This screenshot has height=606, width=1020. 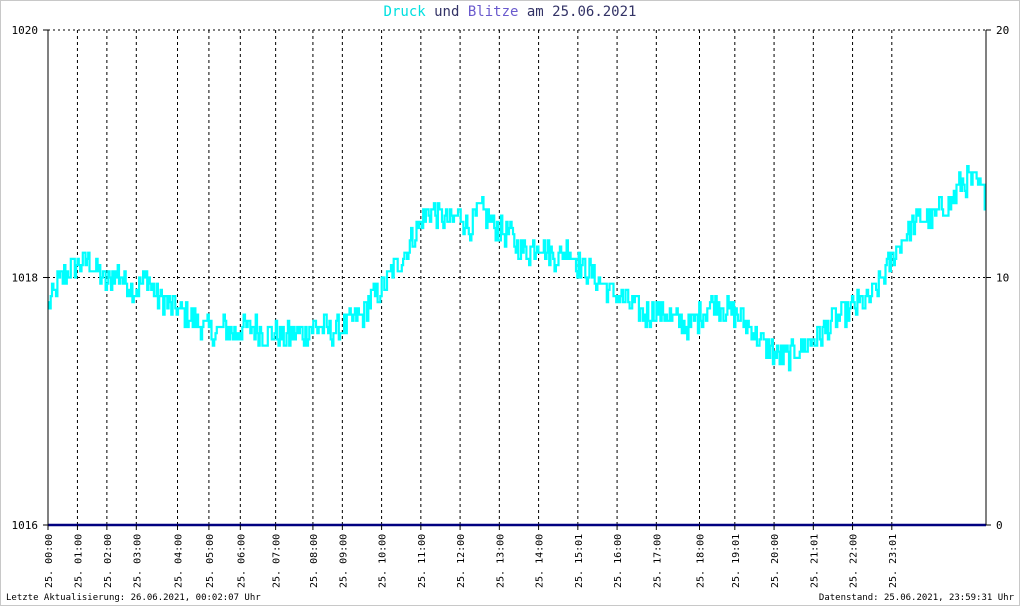 I want to click on left-axis-tick-label: 1018, so click(x=25, y=278).